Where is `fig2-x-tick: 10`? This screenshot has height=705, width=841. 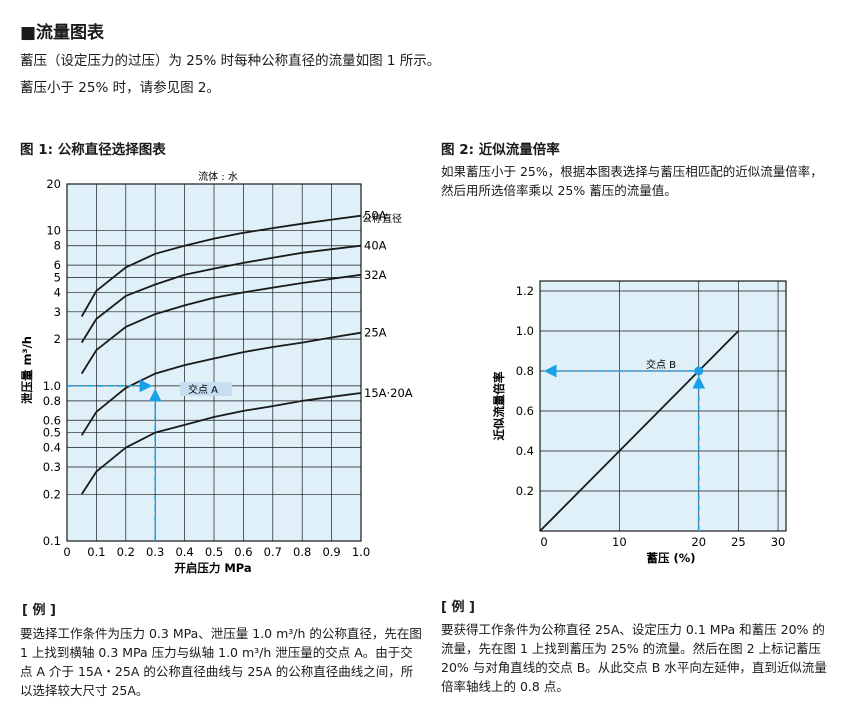 fig2-x-tick: 10 is located at coordinates (619, 542).